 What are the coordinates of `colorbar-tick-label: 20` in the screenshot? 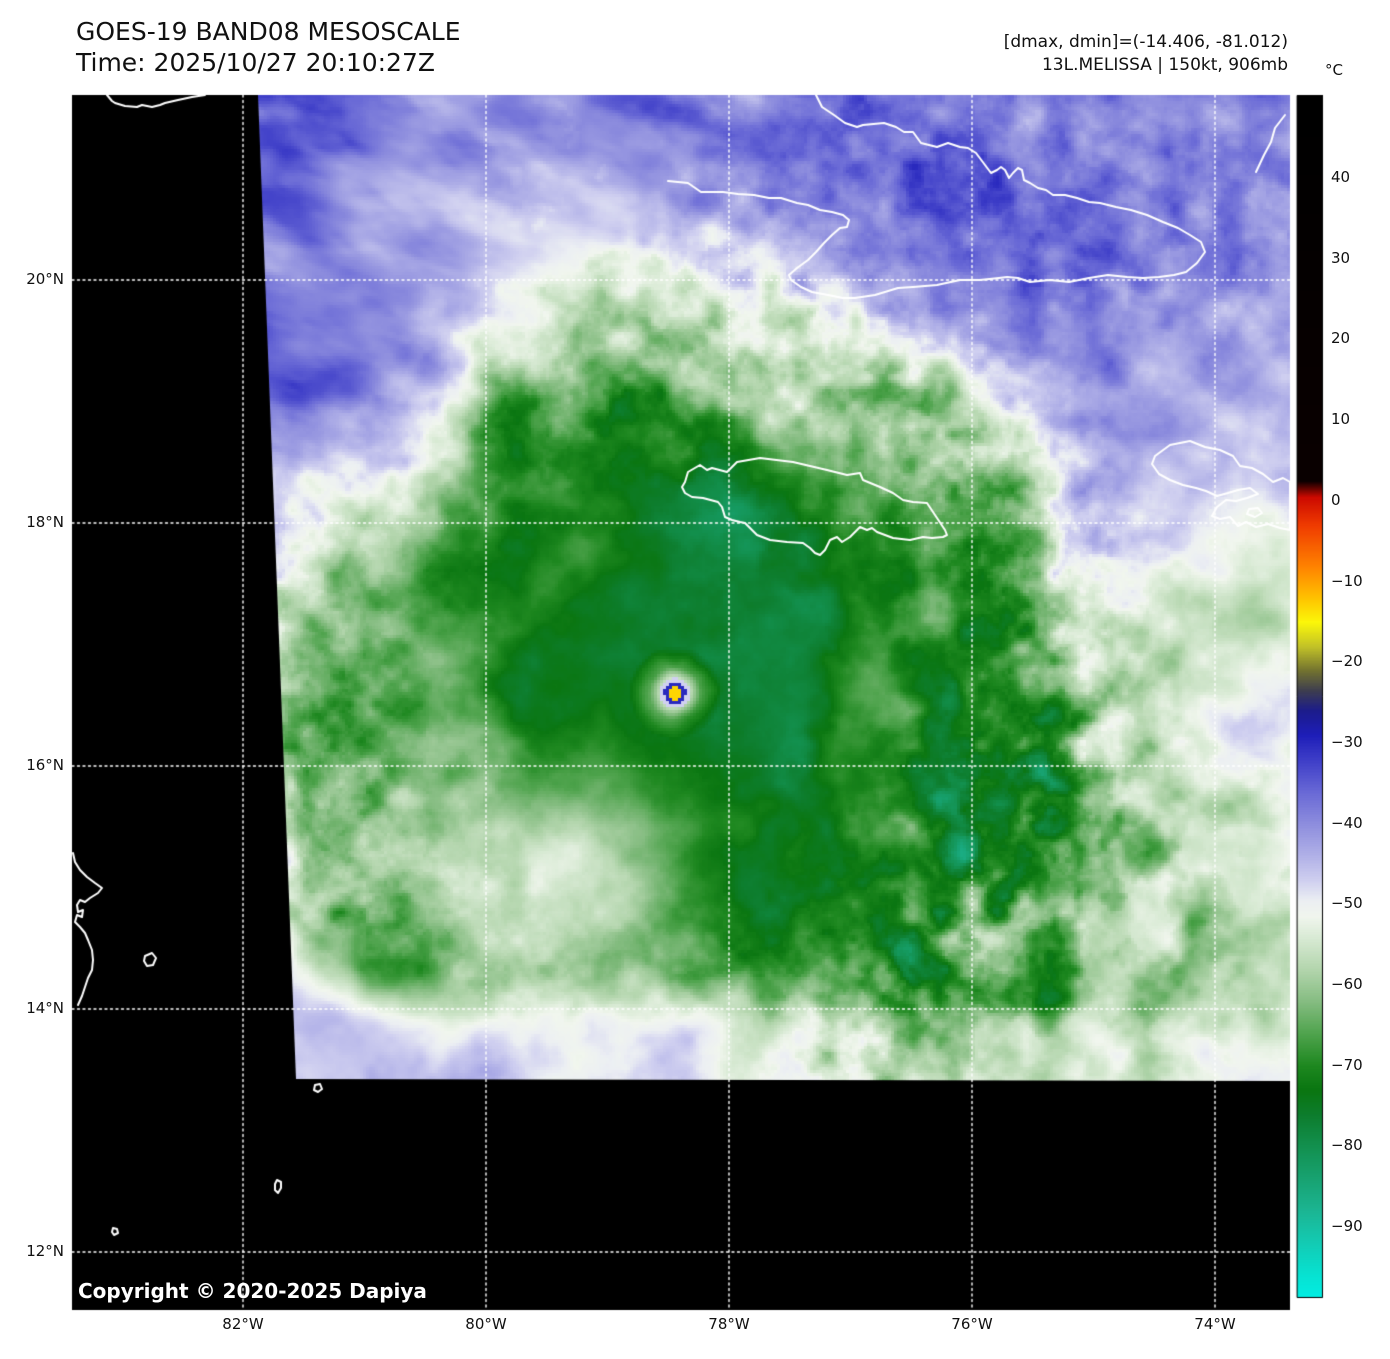 It's located at (1341, 338).